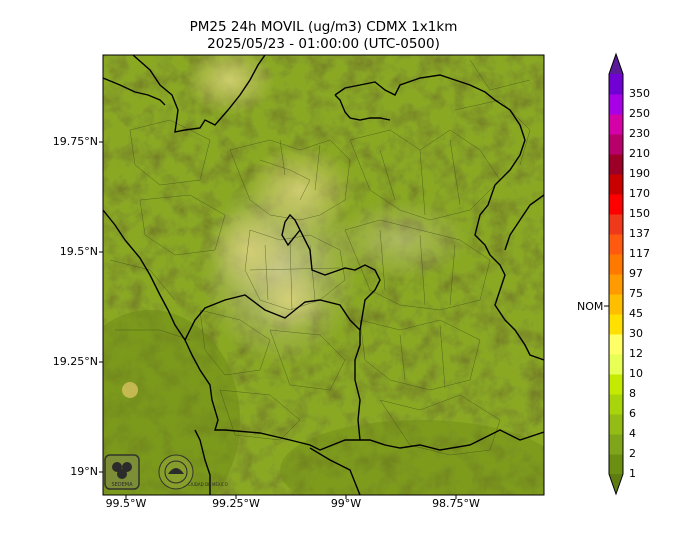  What do you see at coordinates (126, 503) in the screenshot?
I see `lon-label: 99.5°W` at bounding box center [126, 503].